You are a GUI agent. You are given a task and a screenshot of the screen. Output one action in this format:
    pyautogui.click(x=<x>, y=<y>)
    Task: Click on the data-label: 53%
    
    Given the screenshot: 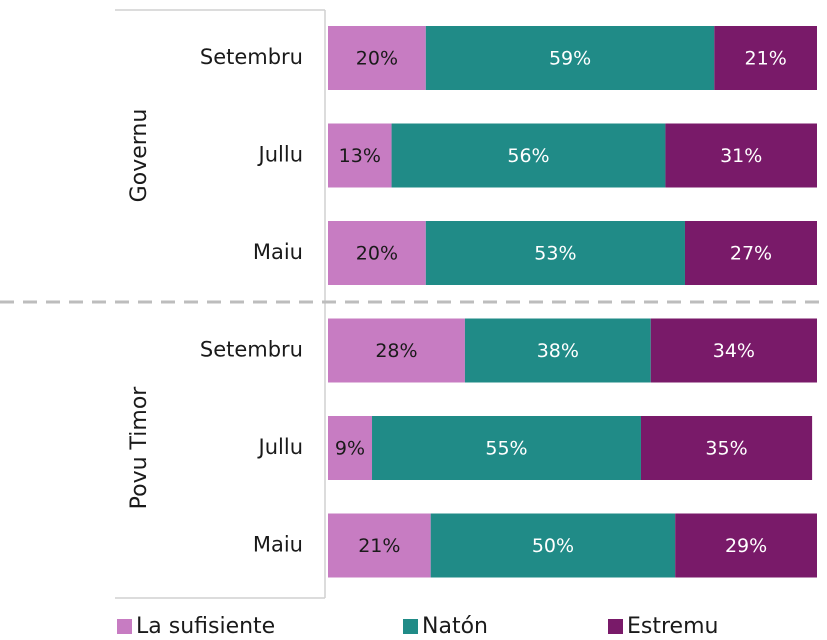 What is the action you would take?
    pyautogui.click(x=555, y=254)
    